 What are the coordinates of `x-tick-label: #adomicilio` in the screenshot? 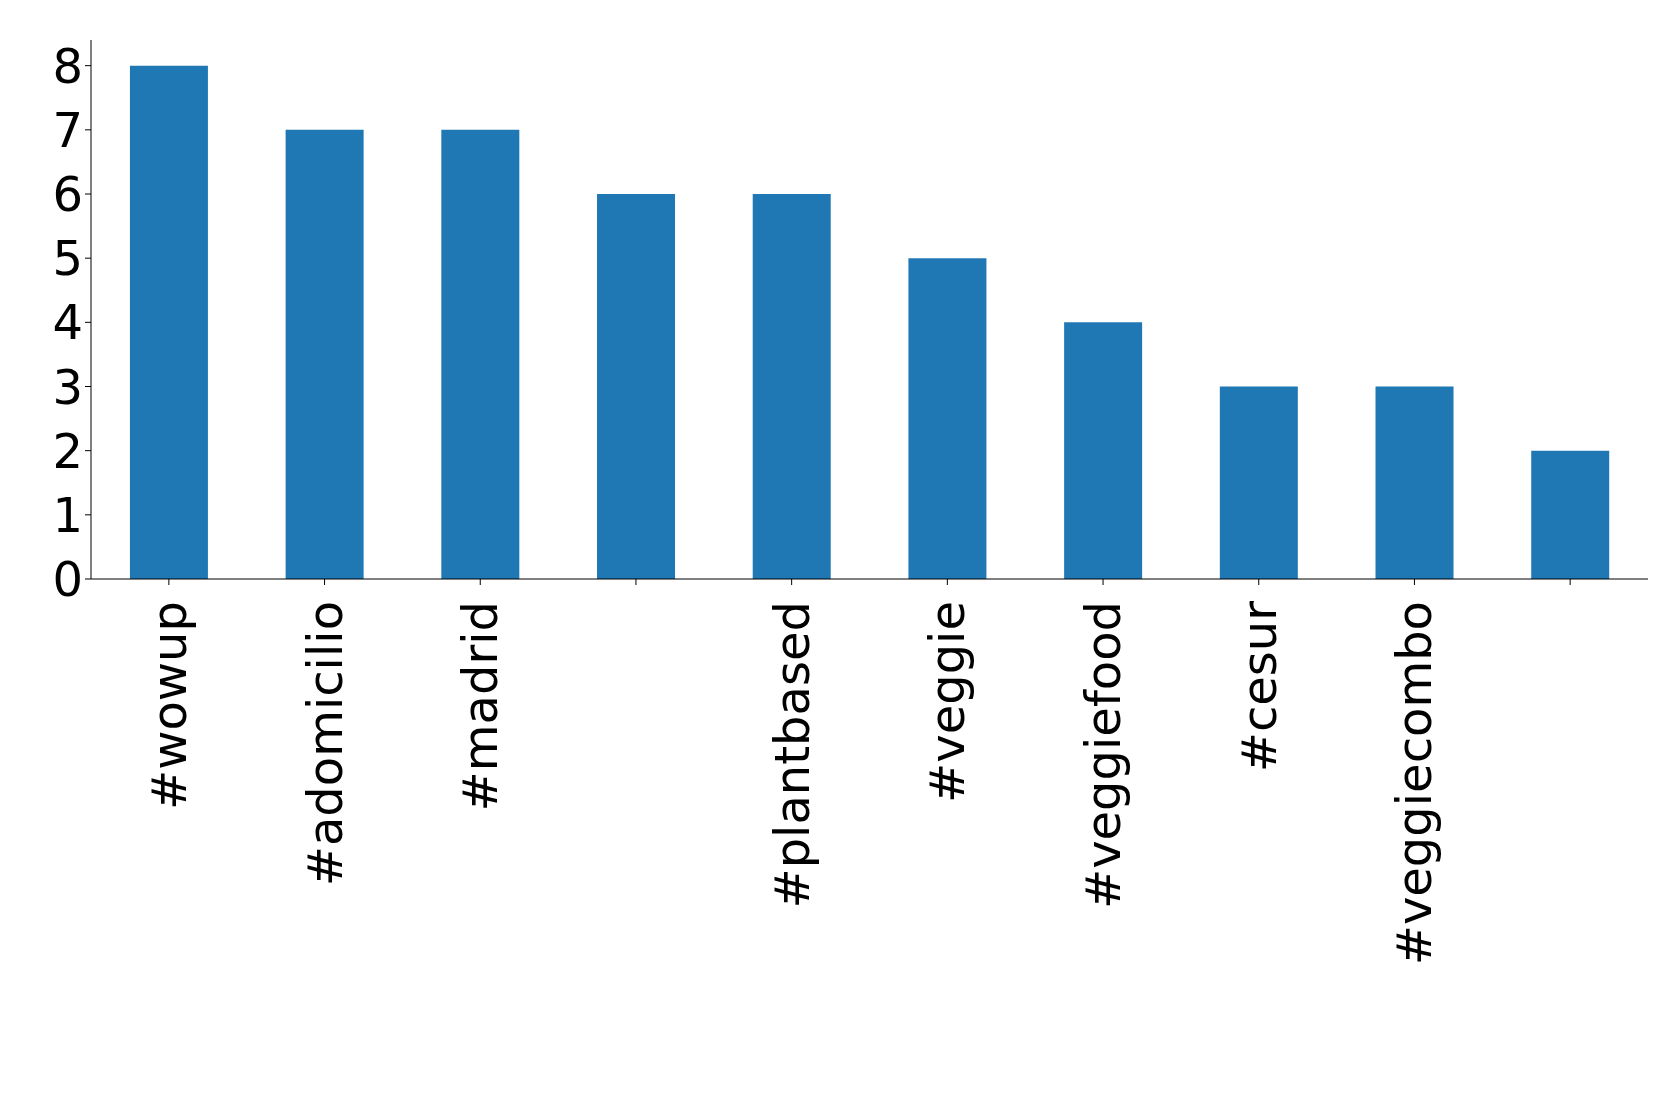 It's located at (324, 744).